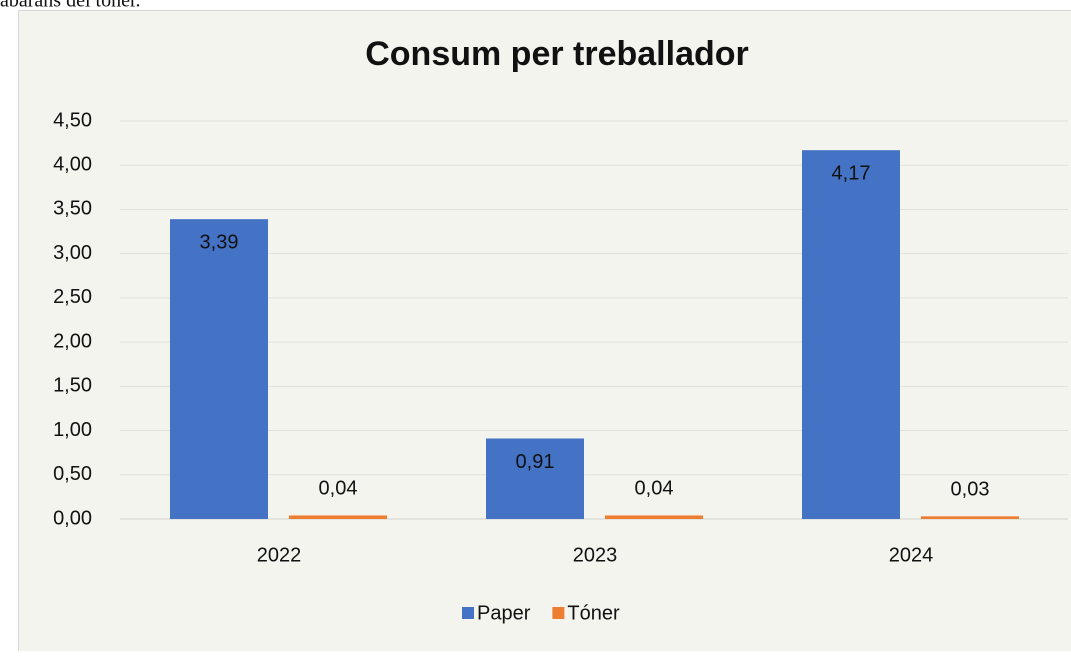  Describe the element at coordinates (72, 120) in the screenshot. I see `y-tick-label: 4,50` at that location.